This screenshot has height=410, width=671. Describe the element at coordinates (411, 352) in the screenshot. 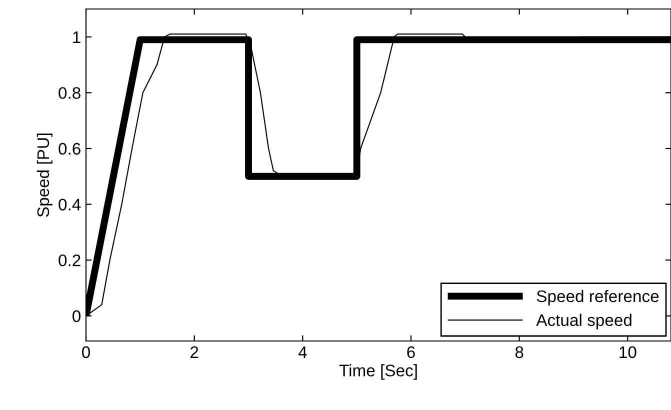

I see `x-tick-label: 6` at that location.